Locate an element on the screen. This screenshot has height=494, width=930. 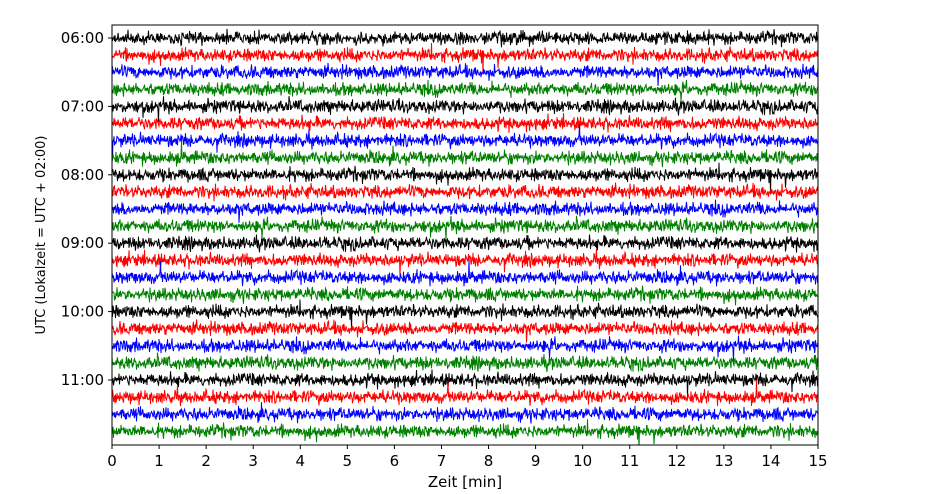
y-tick-label: 11:00 is located at coordinates (82, 380).